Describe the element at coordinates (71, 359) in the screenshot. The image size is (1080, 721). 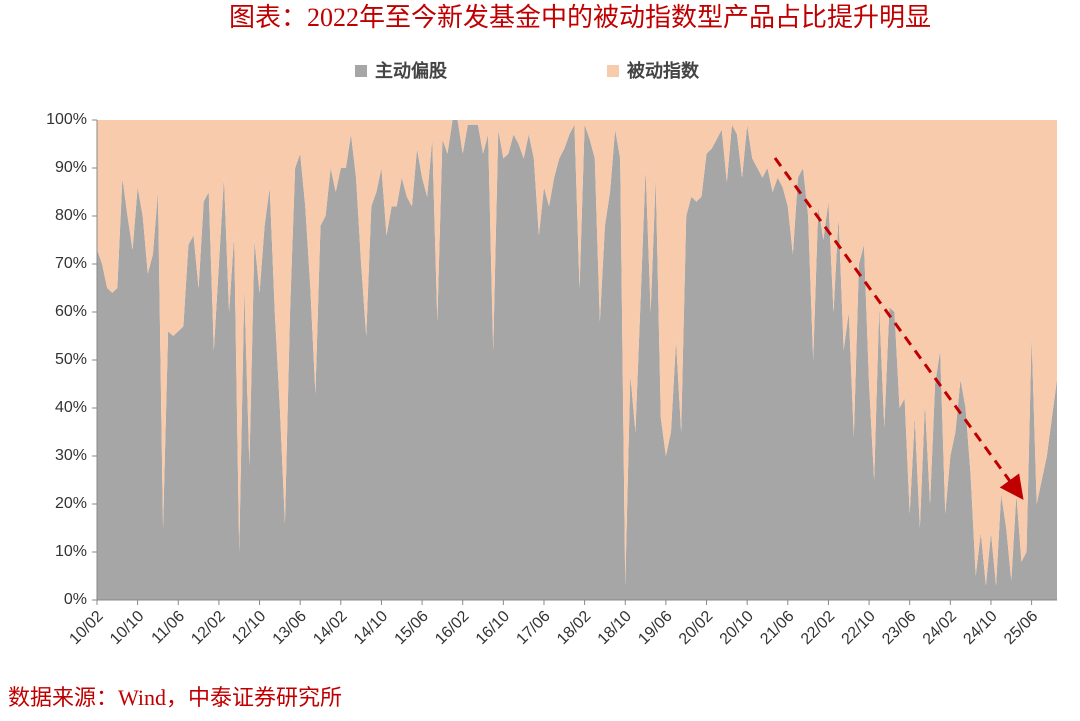
I see `y-tick-label: 50%` at that location.